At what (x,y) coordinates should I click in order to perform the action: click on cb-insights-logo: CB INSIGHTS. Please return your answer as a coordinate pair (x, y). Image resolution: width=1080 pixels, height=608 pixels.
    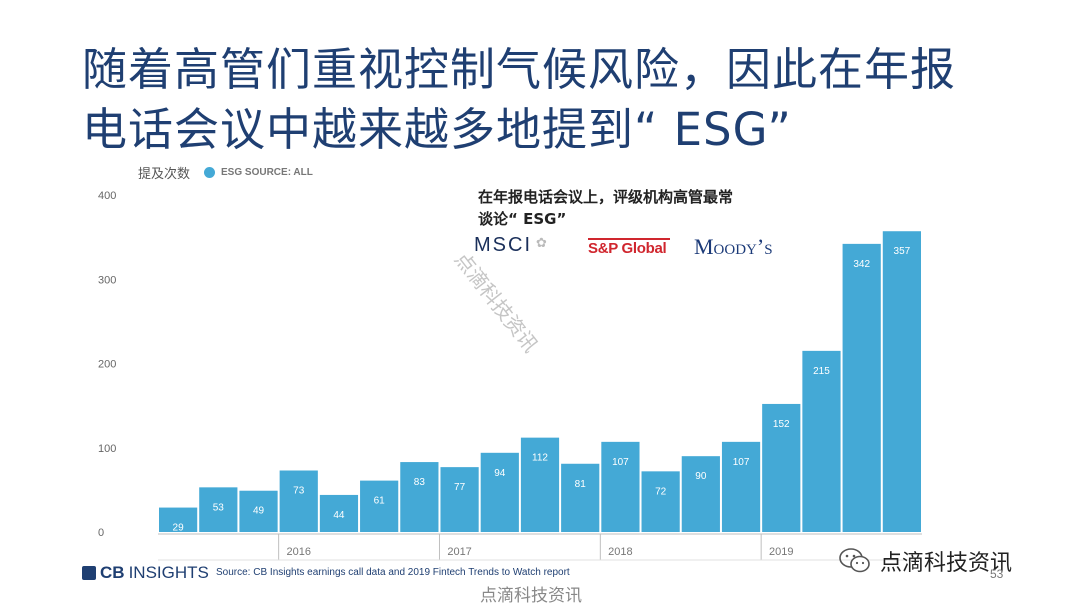
    Looking at the image, I should click on (145, 573).